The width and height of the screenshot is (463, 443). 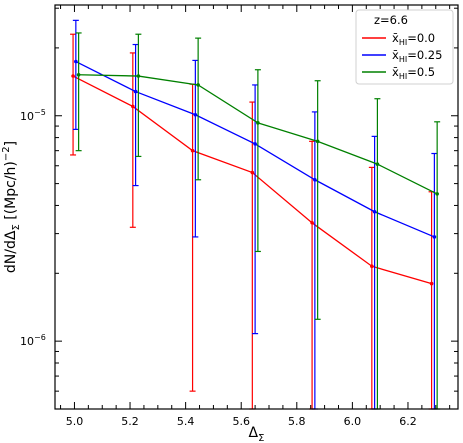 What do you see at coordinates (353, 421) in the screenshot?
I see `x-tick-label: 6.0` at bounding box center [353, 421].